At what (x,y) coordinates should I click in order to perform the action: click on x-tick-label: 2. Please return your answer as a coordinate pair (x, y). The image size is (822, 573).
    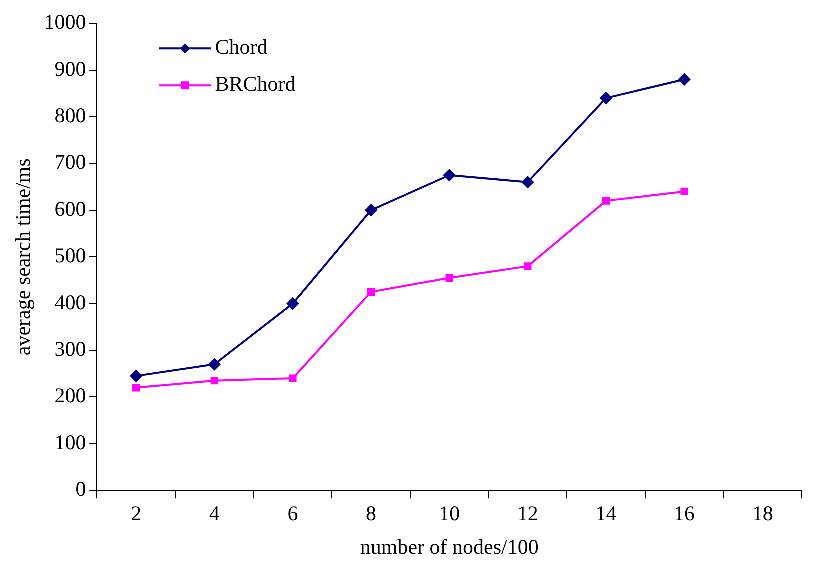
    Looking at the image, I should click on (136, 514).